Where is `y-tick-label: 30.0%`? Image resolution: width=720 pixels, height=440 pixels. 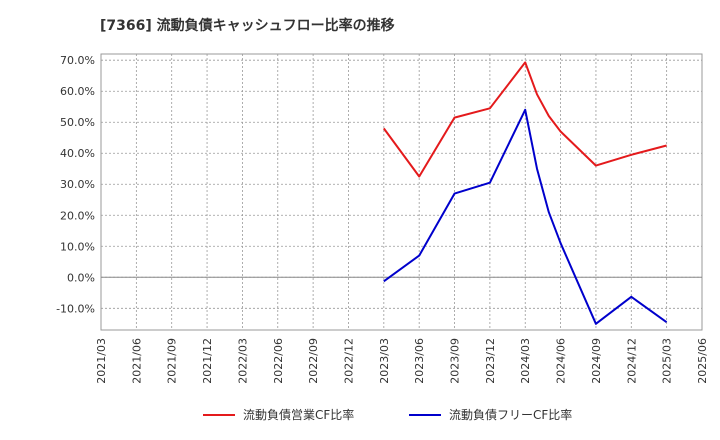 y-tick-label: 30.0% is located at coordinates (77, 184).